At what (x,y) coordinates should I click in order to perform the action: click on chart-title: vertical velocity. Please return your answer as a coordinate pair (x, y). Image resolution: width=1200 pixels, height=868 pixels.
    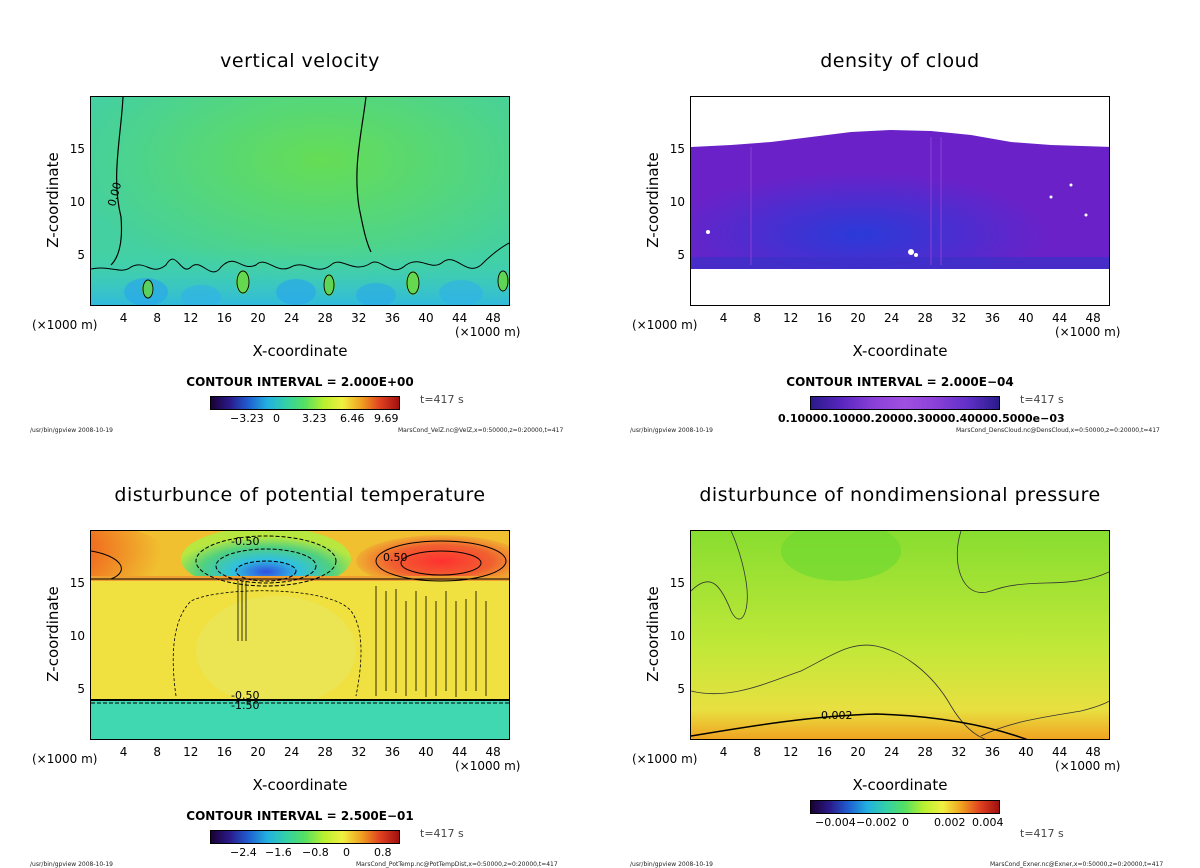
    Looking at the image, I should click on (300, 61).